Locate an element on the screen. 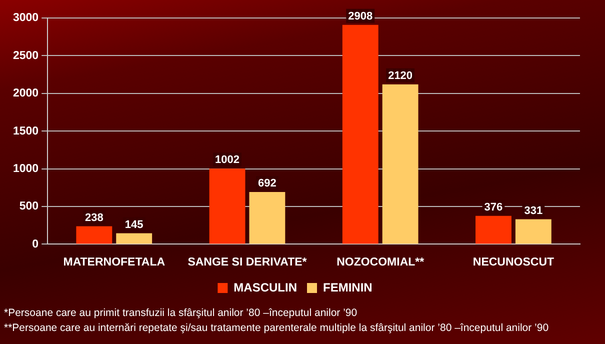  text: **Persoane care au internări repetate şi/sau tratamente parenterale multiple la sfârşitul anilor ’80 –începutul anilor ’90 is located at coordinates (276, 328).